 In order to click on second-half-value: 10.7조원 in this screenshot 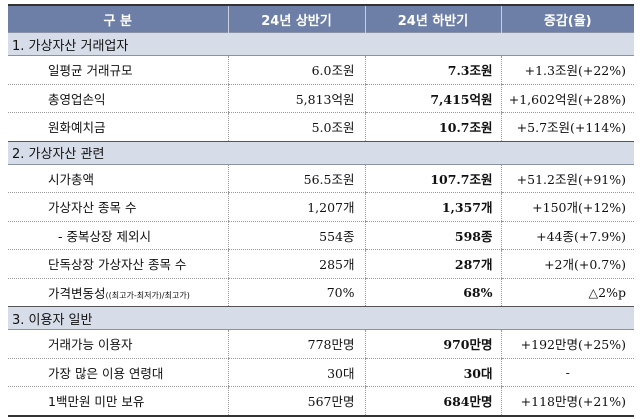, I will do `click(432, 127)`.